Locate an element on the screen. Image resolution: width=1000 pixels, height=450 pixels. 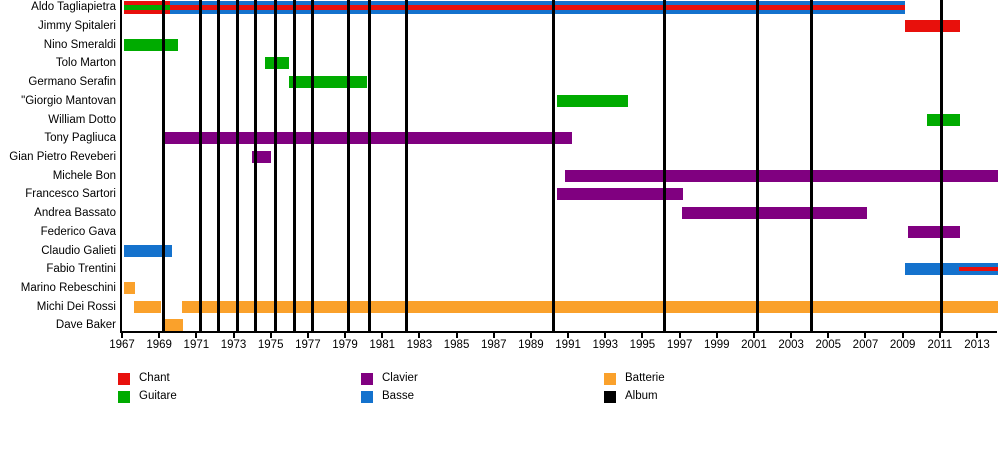
legend-label: Clavier is located at coordinates (400, 378).